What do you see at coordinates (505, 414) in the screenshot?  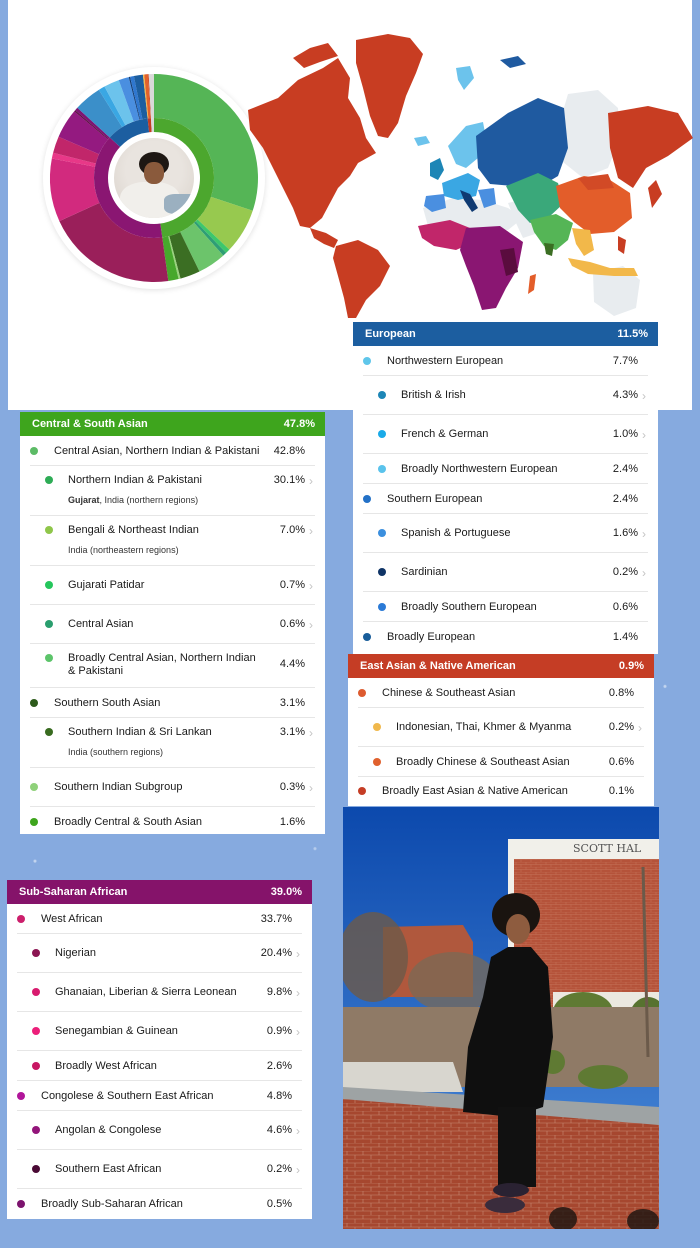 I see `row-divider` at bounding box center [505, 414].